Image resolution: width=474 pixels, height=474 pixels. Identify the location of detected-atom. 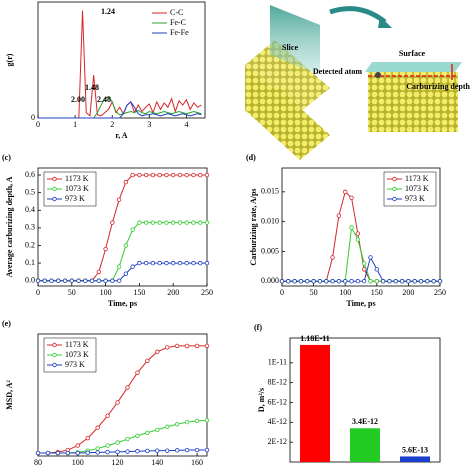
(378, 75).